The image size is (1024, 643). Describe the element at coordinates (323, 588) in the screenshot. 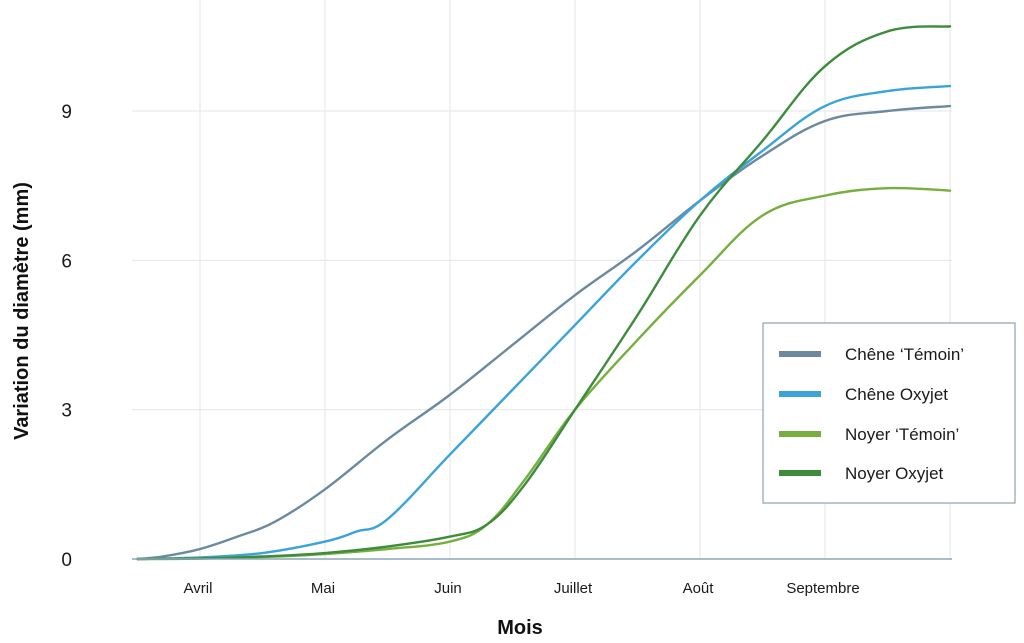

I see `x-tick-label: Mai` at that location.